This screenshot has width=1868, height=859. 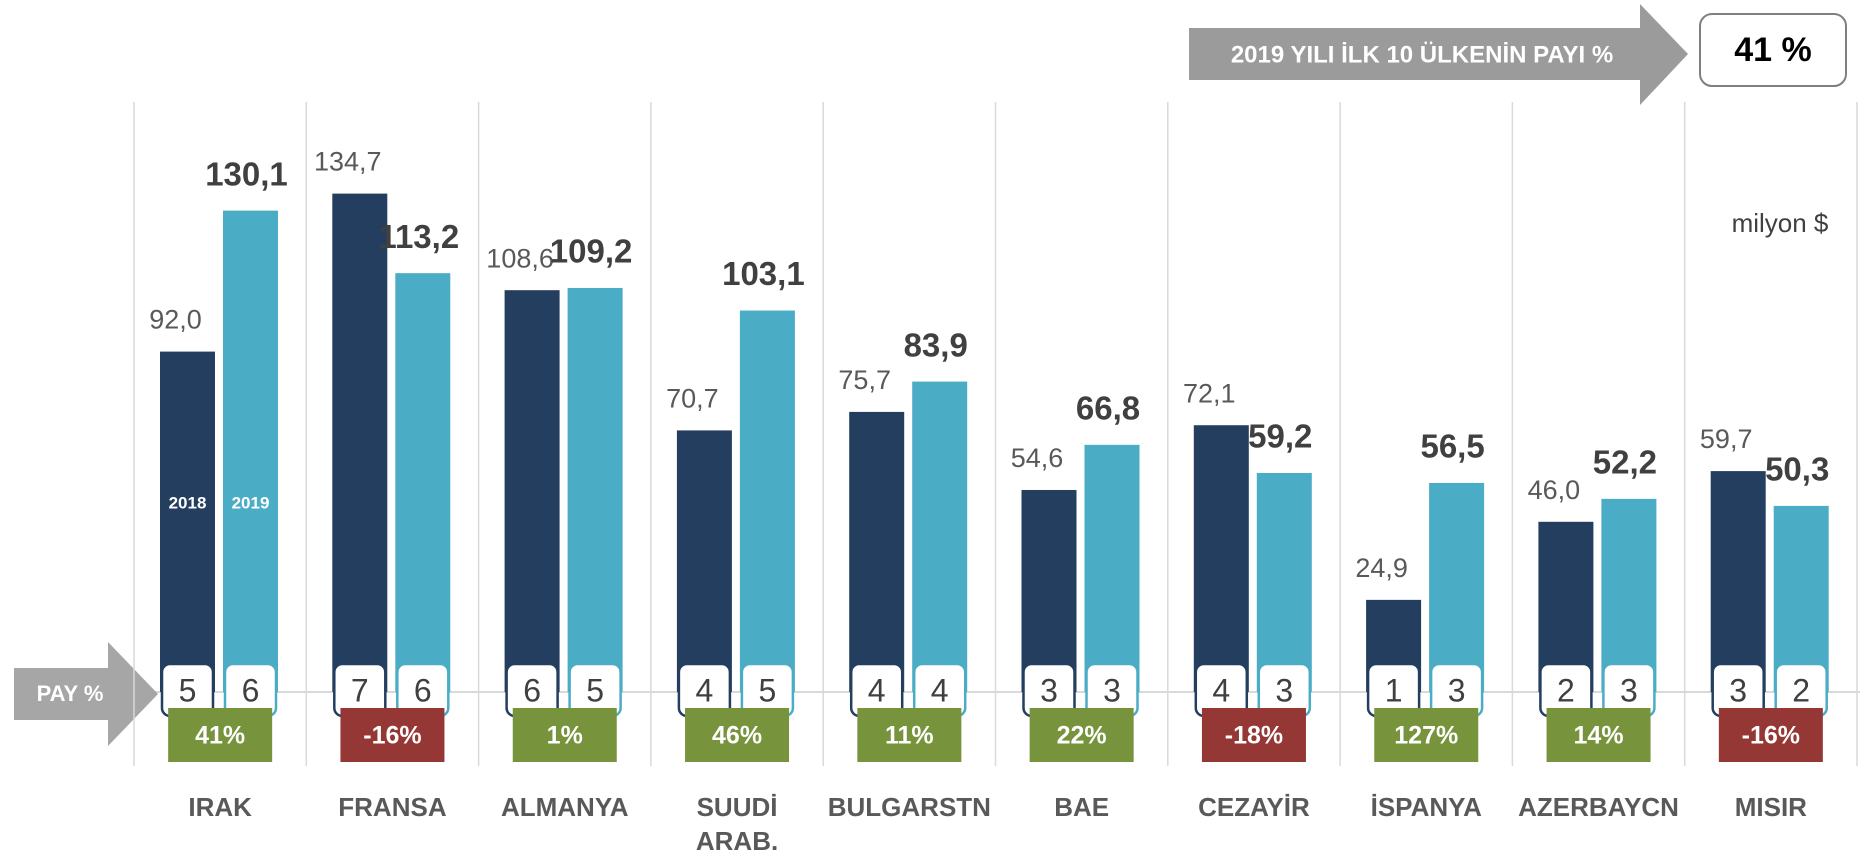 What do you see at coordinates (1037, 458) in the screenshot?
I see `value-label-2018: 54,6` at bounding box center [1037, 458].